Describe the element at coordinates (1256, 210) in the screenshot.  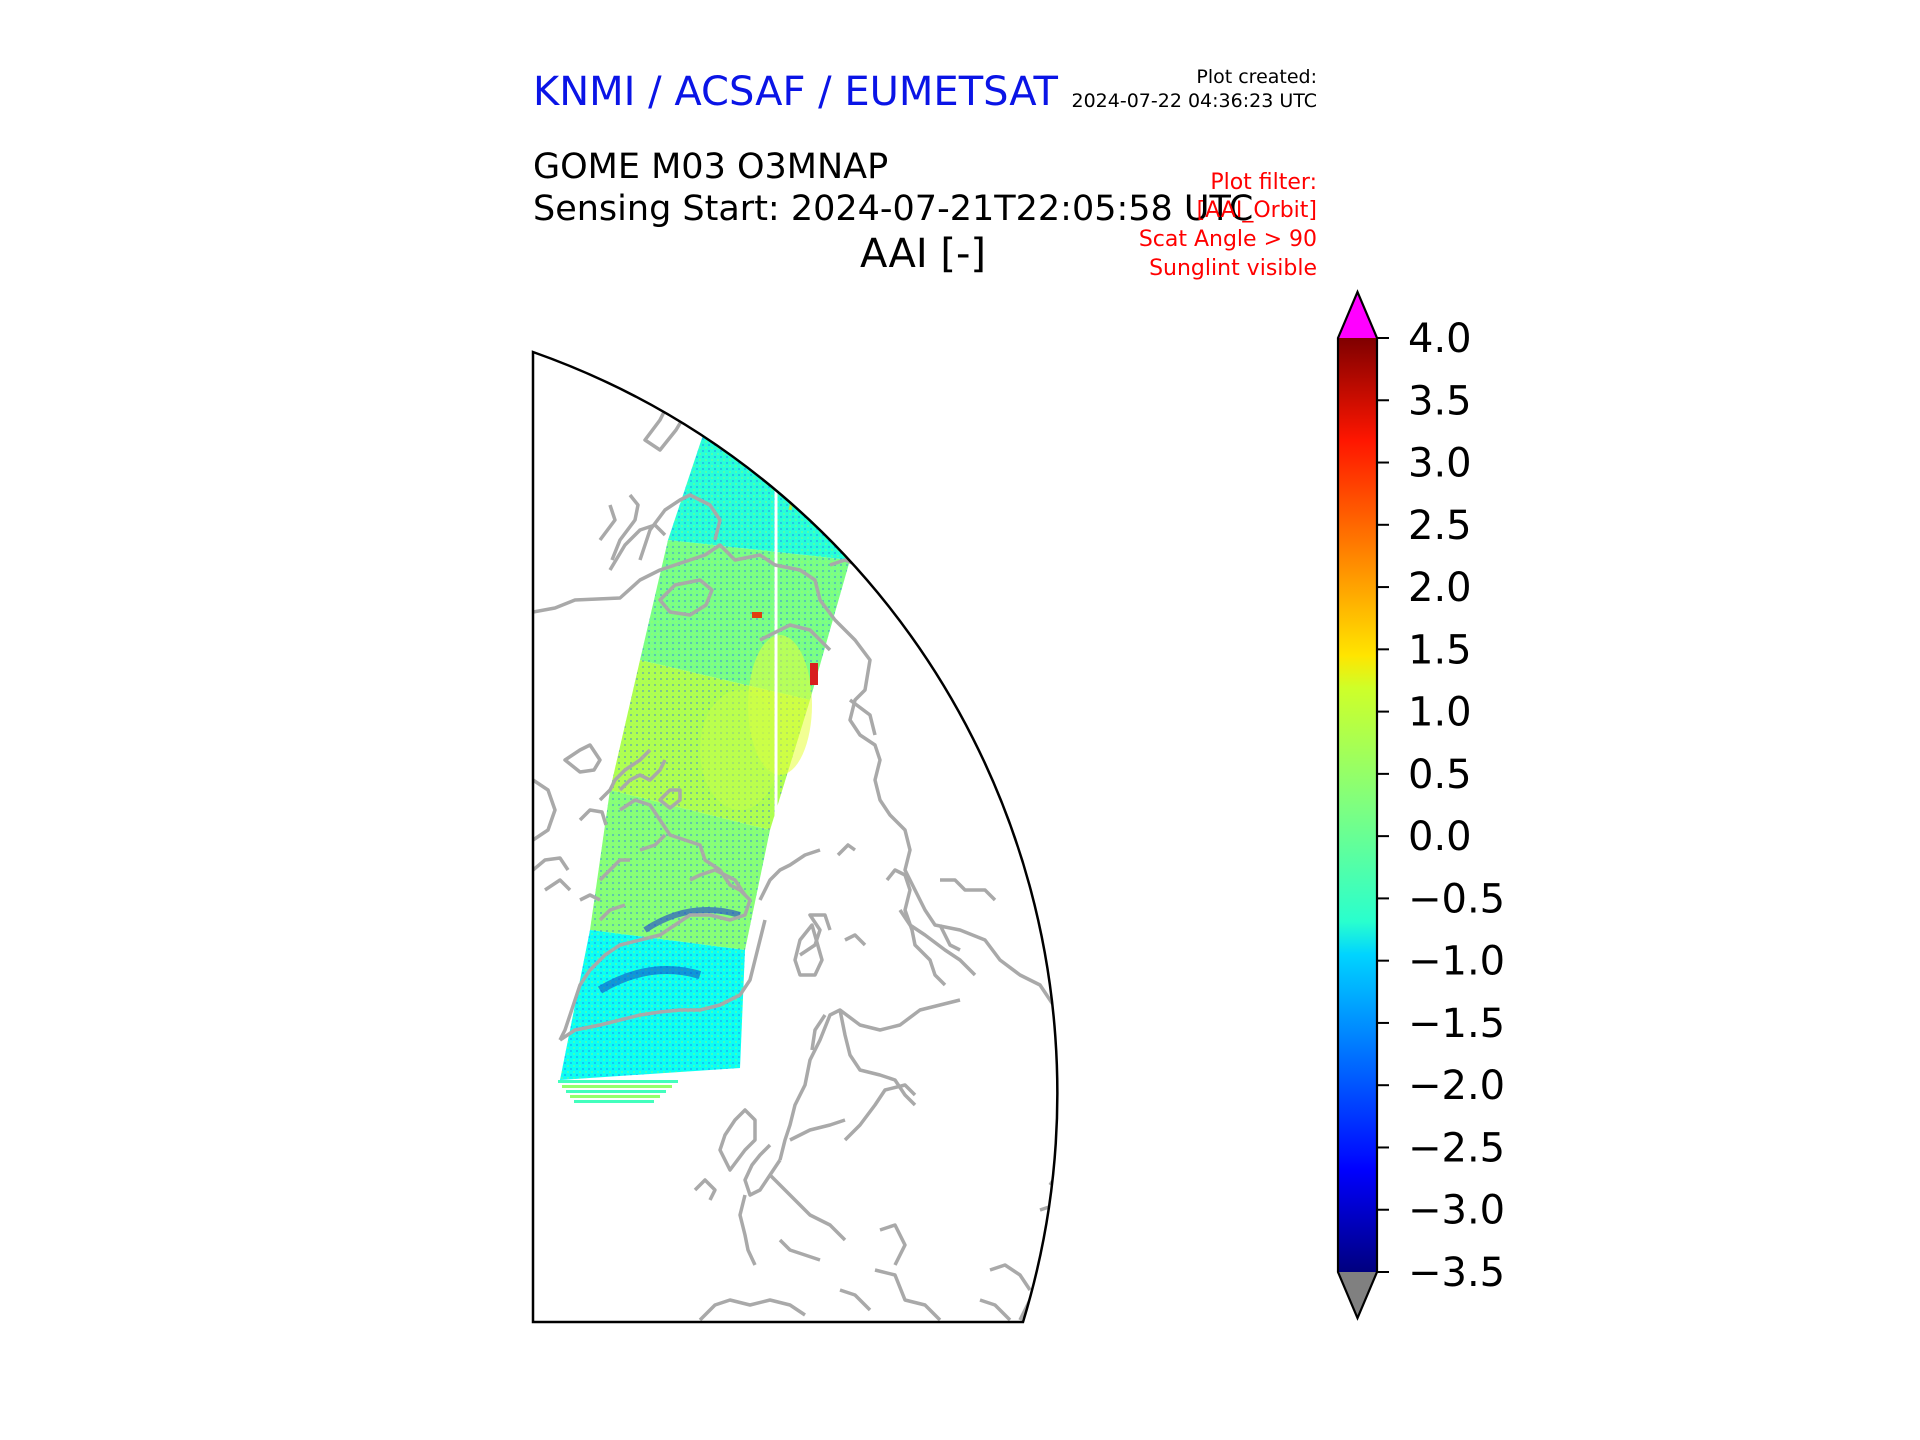
I see `plot-filter-line: [AAI_Orbit]` at that location.